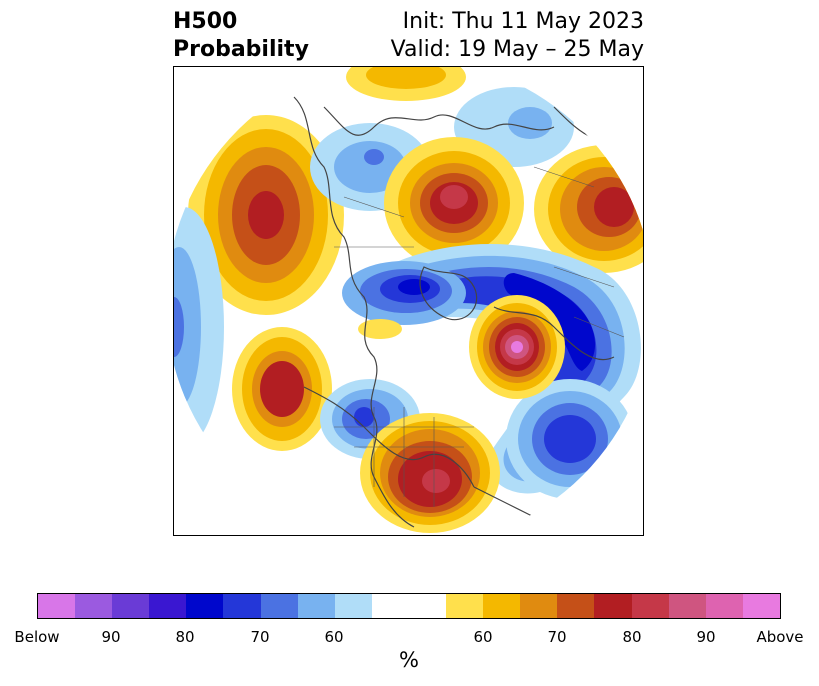  What do you see at coordinates (241, 36) in the screenshot?
I see `chart-title-left: H500 Probability` at bounding box center [241, 36].